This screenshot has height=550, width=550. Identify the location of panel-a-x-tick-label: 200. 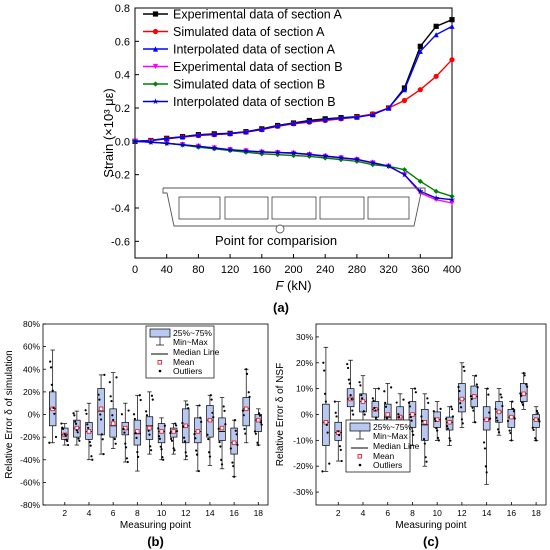
(293, 270).